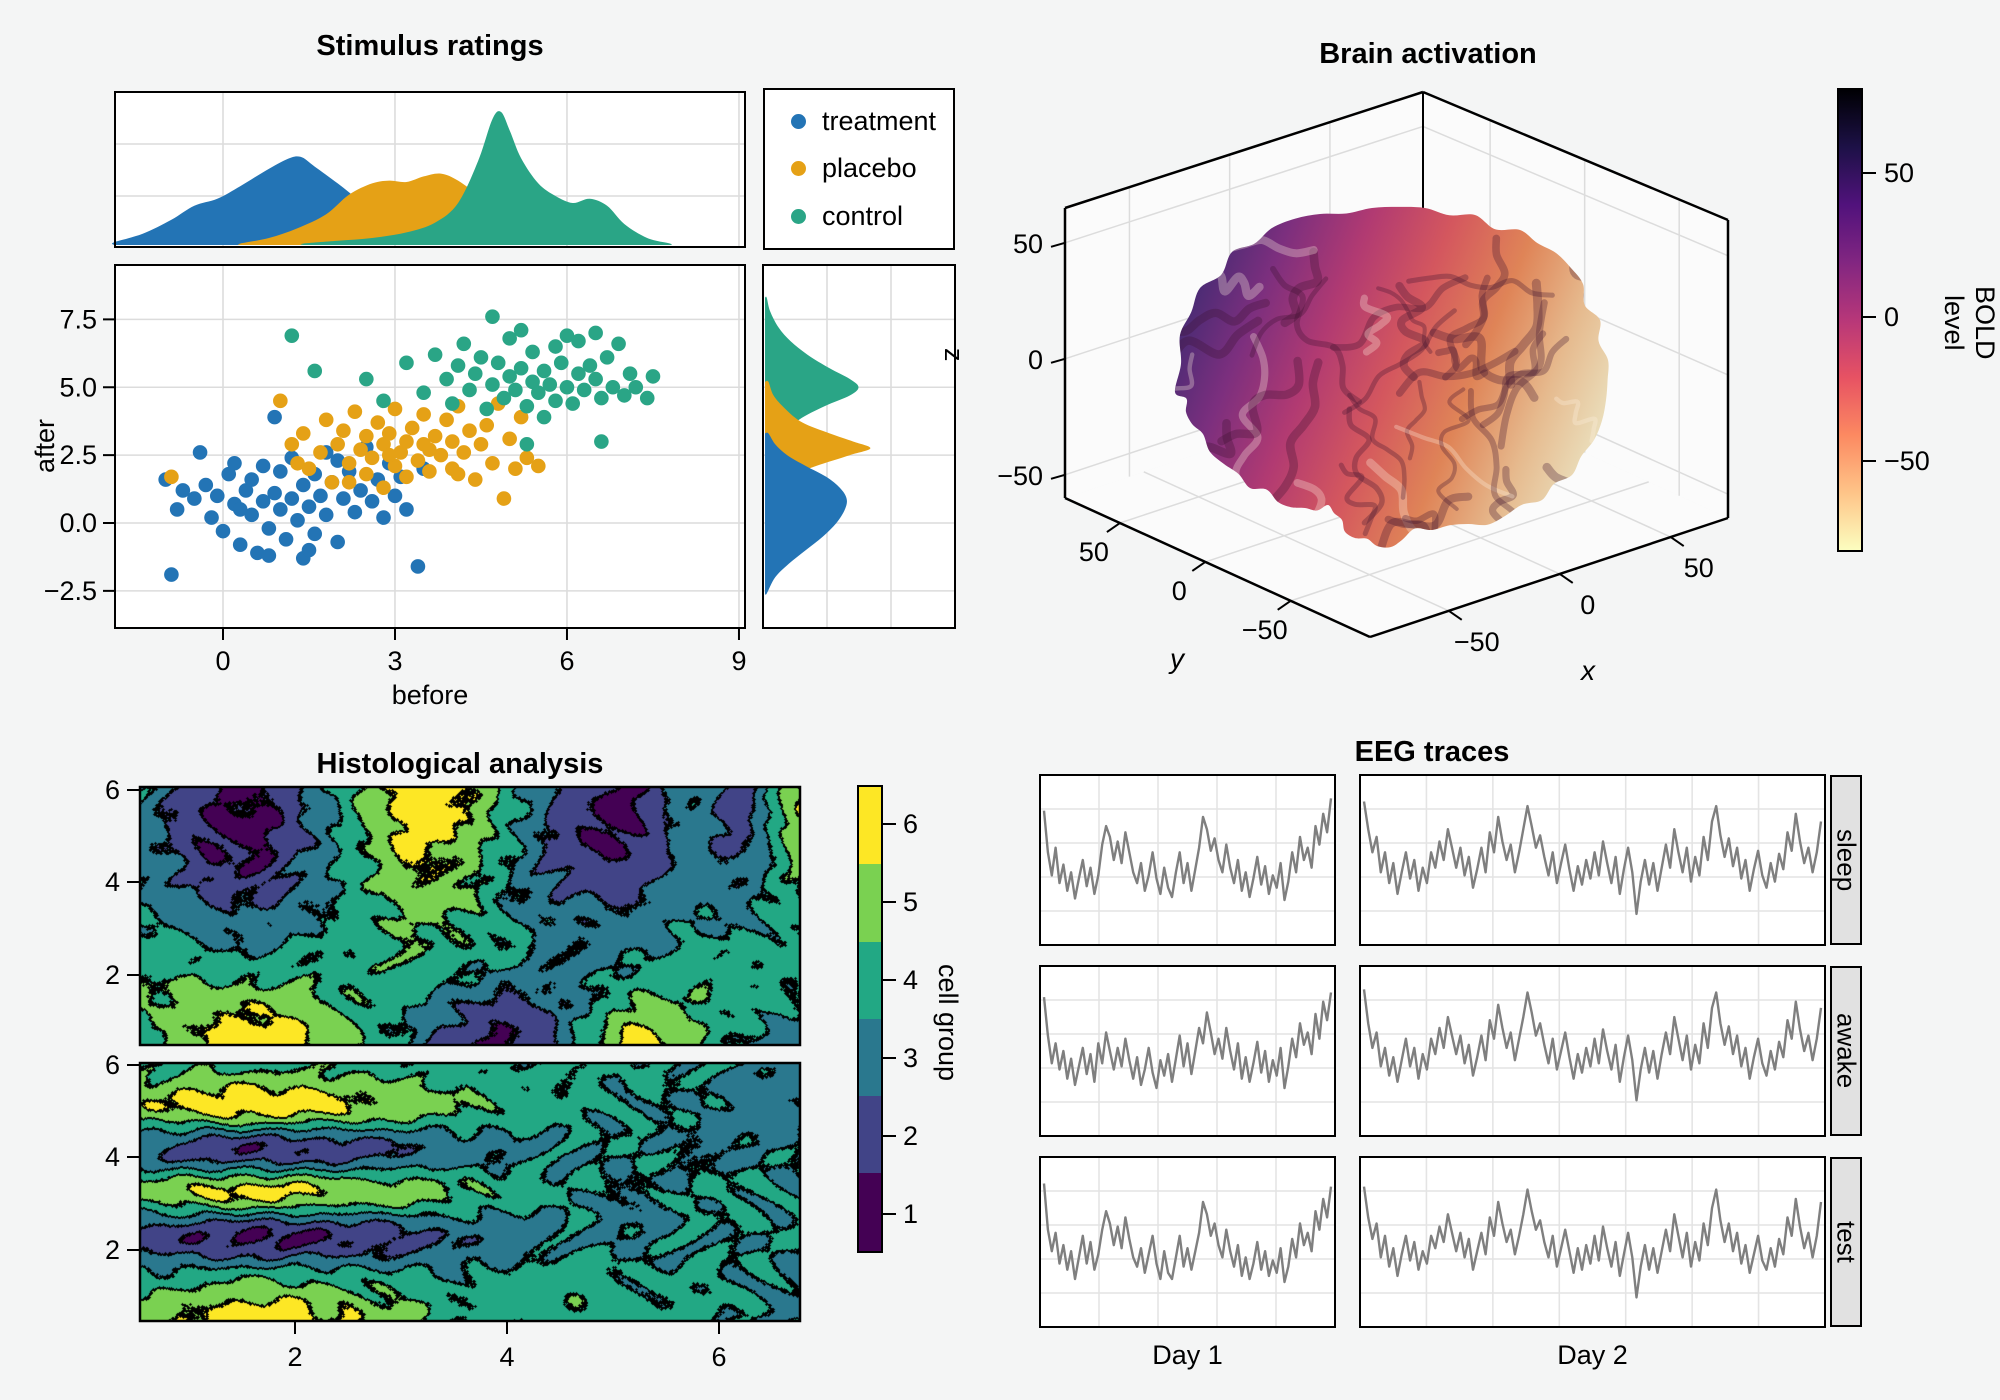 This screenshot has height=1400, width=2000. I want to click on legend-label: control, so click(863, 215).